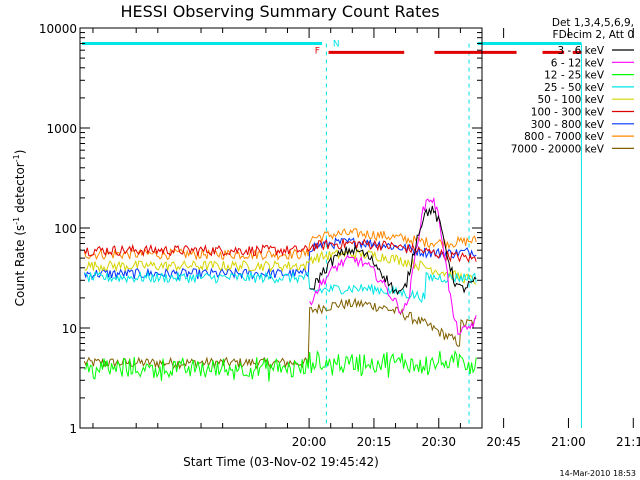  What do you see at coordinates (578, 63) in the screenshot?
I see `legend-label: 6 - 12 keV` at bounding box center [578, 63].